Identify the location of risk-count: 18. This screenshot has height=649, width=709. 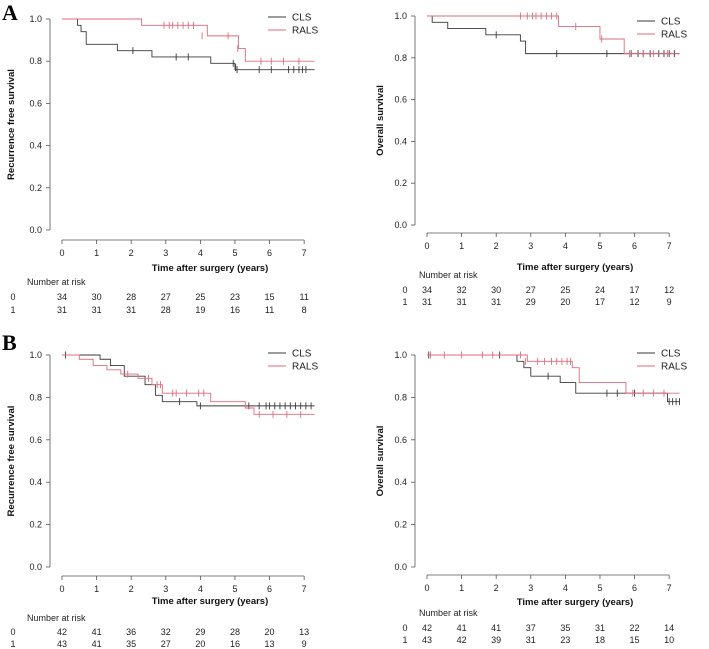
(600, 640).